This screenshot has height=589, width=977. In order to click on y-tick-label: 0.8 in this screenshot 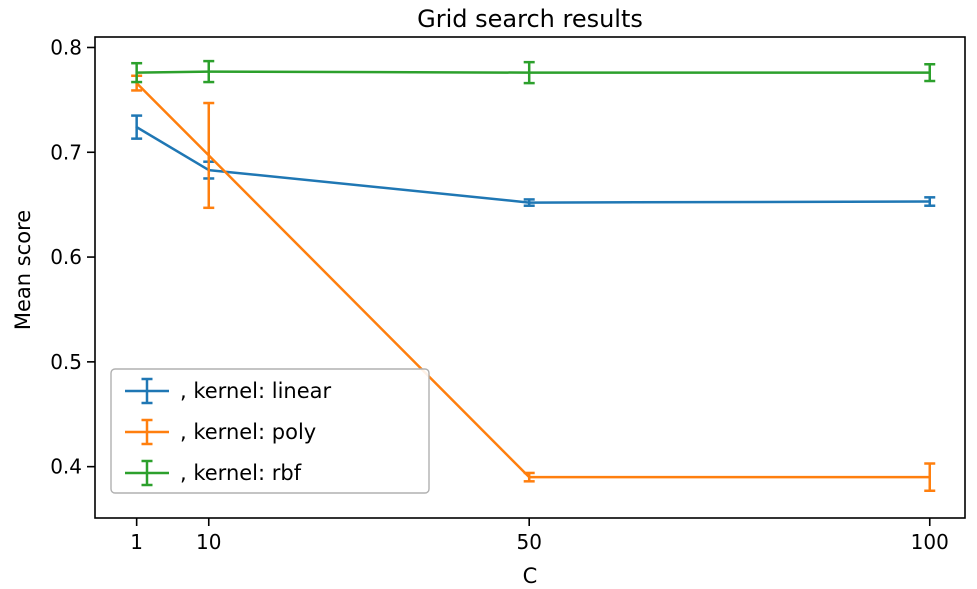, I will do `click(66, 47)`.